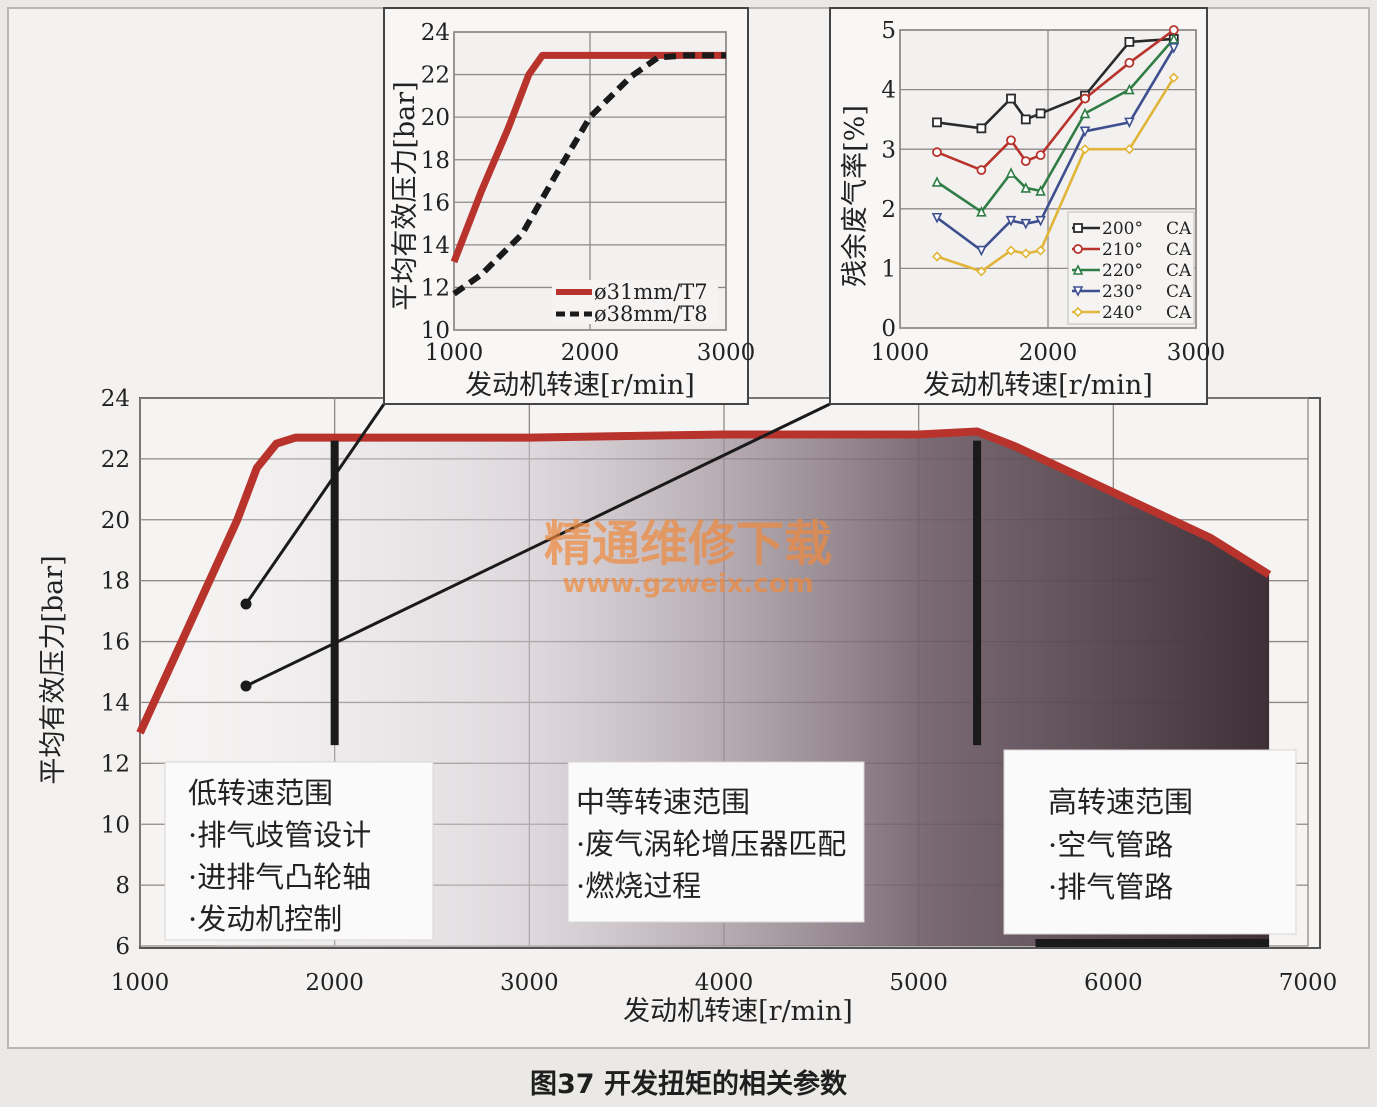  I want to click on x-tick-label: 6000, so click(1113, 983).